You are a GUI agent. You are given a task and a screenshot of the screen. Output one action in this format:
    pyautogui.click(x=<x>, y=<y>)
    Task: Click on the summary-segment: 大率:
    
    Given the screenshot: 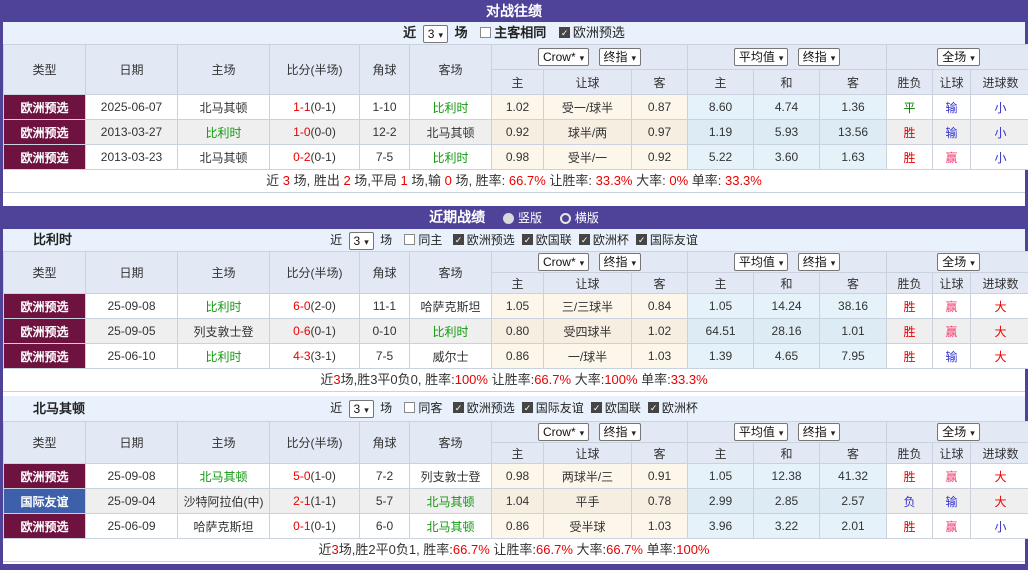 What is the action you would take?
    pyautogui.click(x=589, y=549)
    